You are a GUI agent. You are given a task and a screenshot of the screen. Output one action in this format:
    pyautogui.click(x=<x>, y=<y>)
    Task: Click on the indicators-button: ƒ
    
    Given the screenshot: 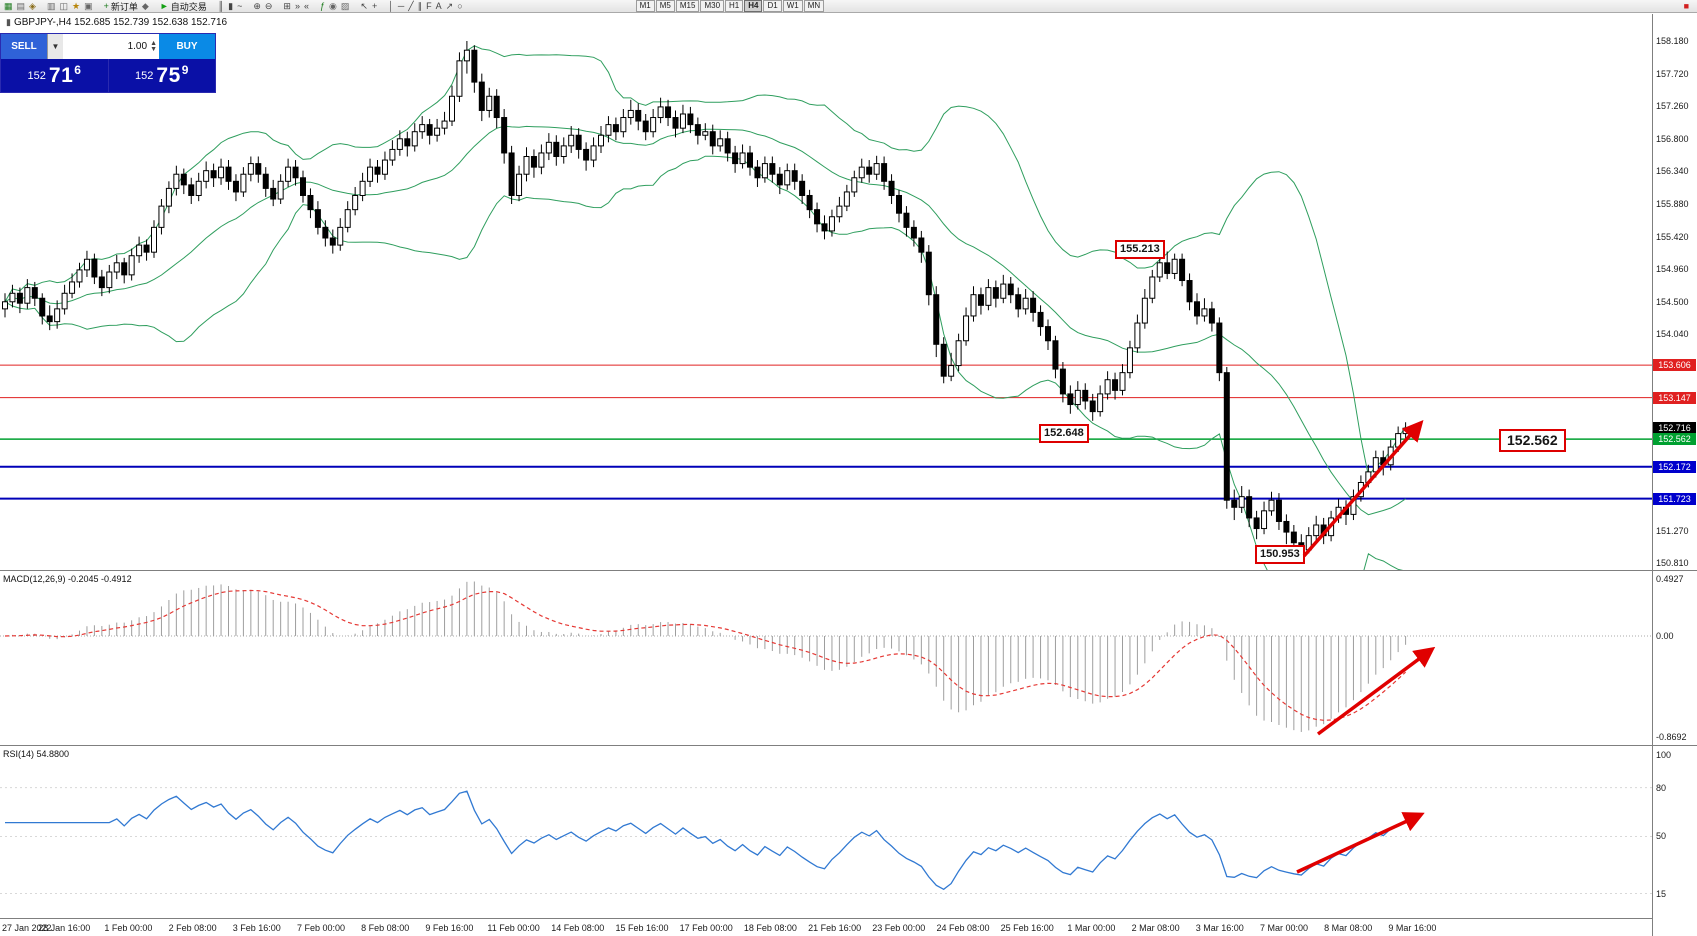 What is the action you would take?
    pyautogui.click(x=322, y=6)
    